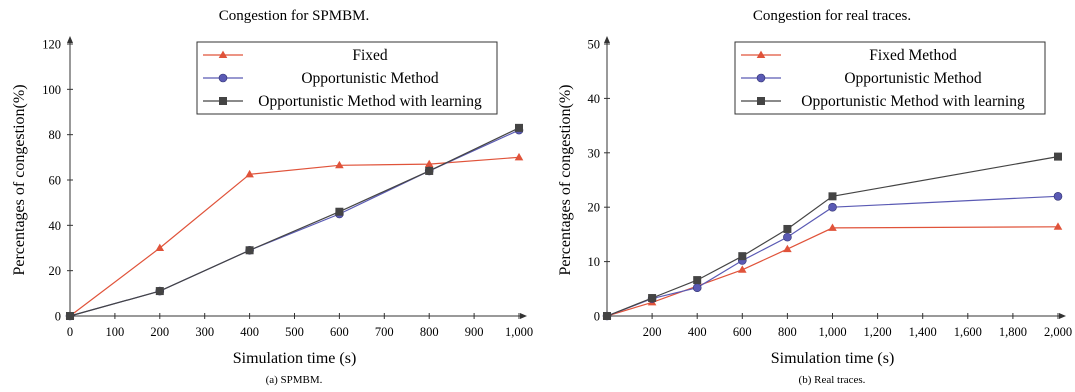 Image resolution: width=1075 pixels, height=392 pixels. What do you see at coordinates (923, 332) in the screenshot?
I see `x-tick-label: 1,400` at bounding box center [923, 332].